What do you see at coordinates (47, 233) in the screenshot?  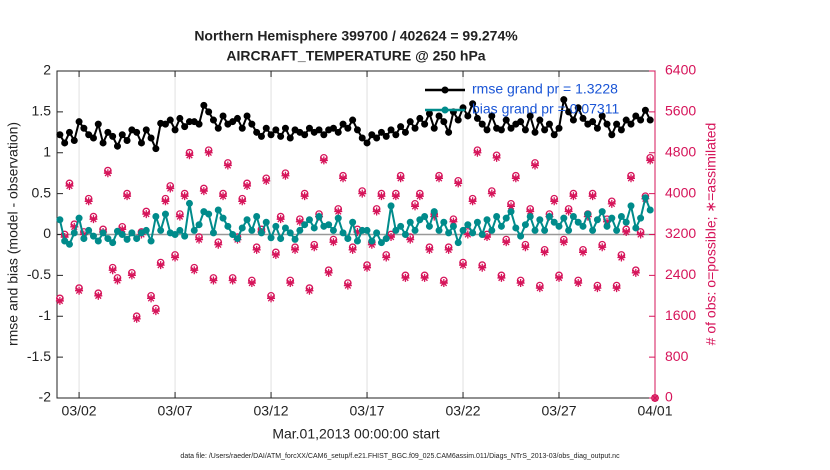 I see `y-tick-label: 0` at bounding box center [47, 233].